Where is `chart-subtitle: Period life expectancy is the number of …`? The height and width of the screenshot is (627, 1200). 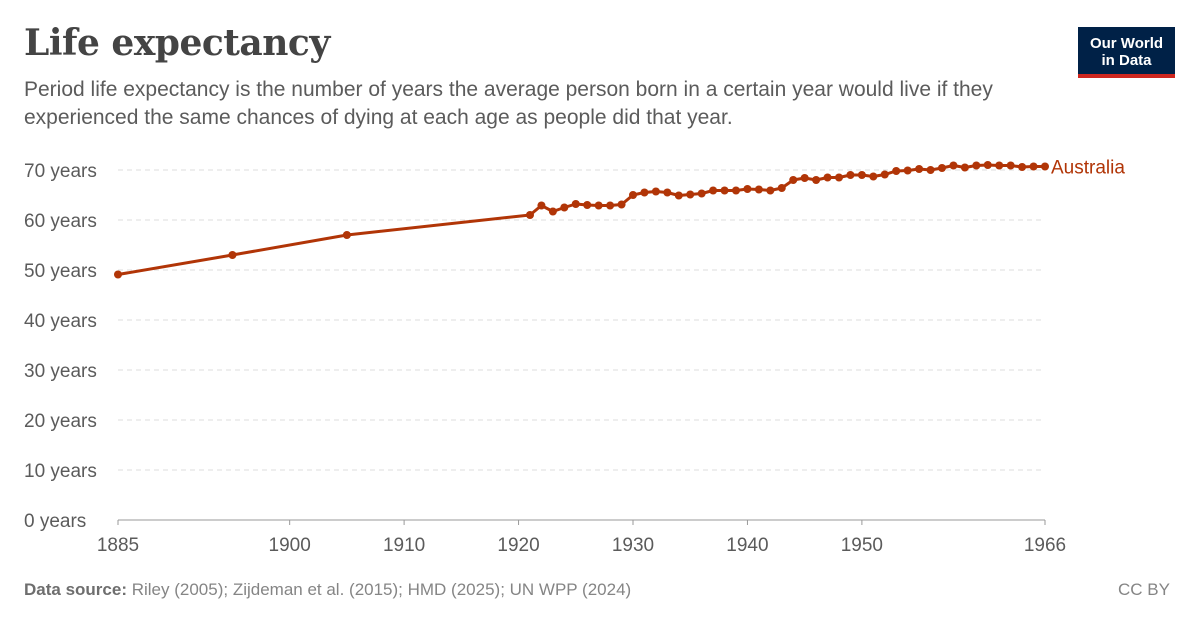
chart-subtitle: Period life expectancy is the number of … is located at coordinates (508, 103).